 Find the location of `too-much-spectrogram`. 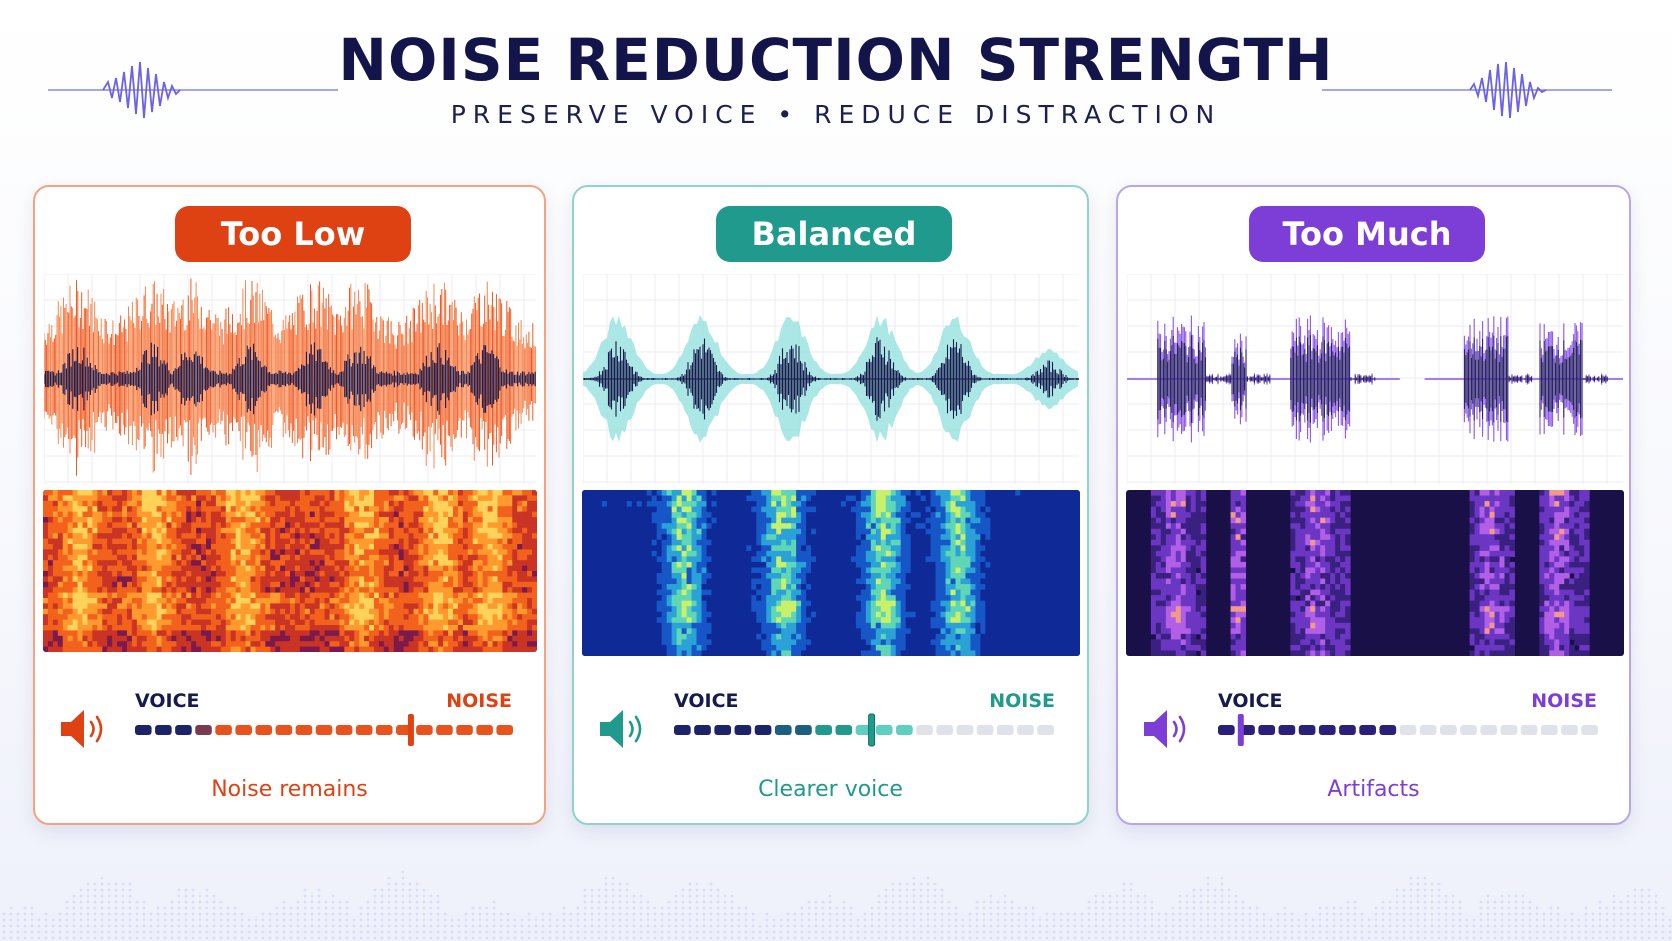

too-much-spectrogram is located at coordinates (1375, 573).